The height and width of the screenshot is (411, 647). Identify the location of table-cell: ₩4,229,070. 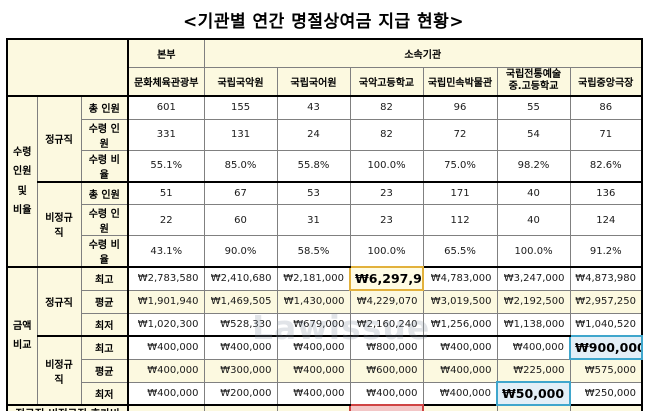
(386, 301).